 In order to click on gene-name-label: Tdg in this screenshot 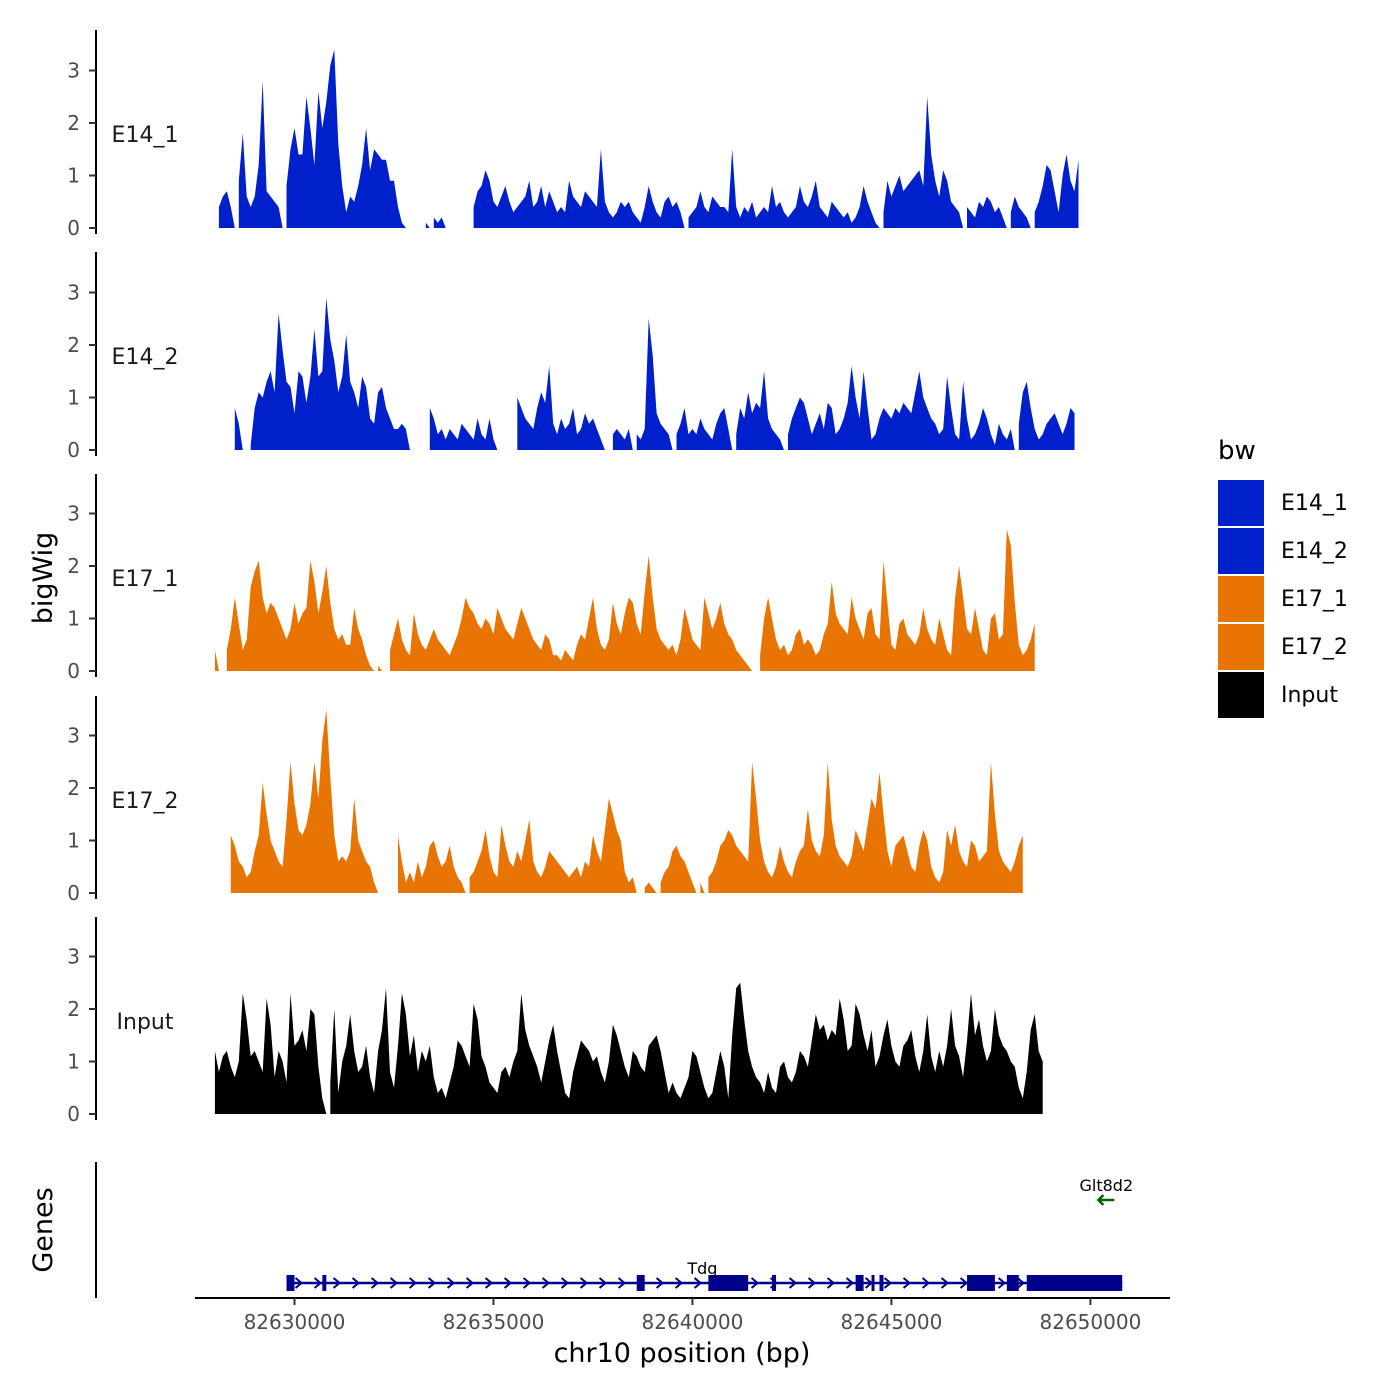, I will do `click(701, 1268)`.